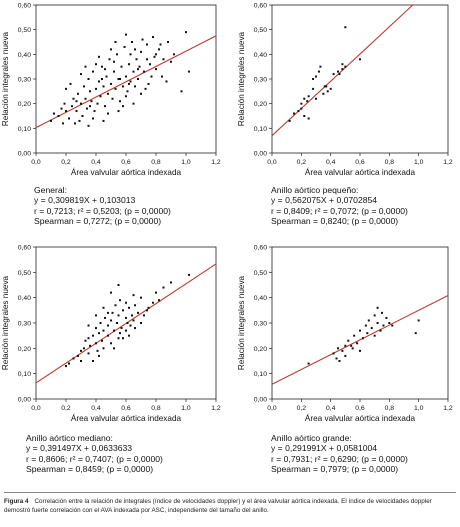 Image resolution: width=460 pixels, height=527 pixels. I want to click on x-tick-label: 0,0, so click(272, 408).